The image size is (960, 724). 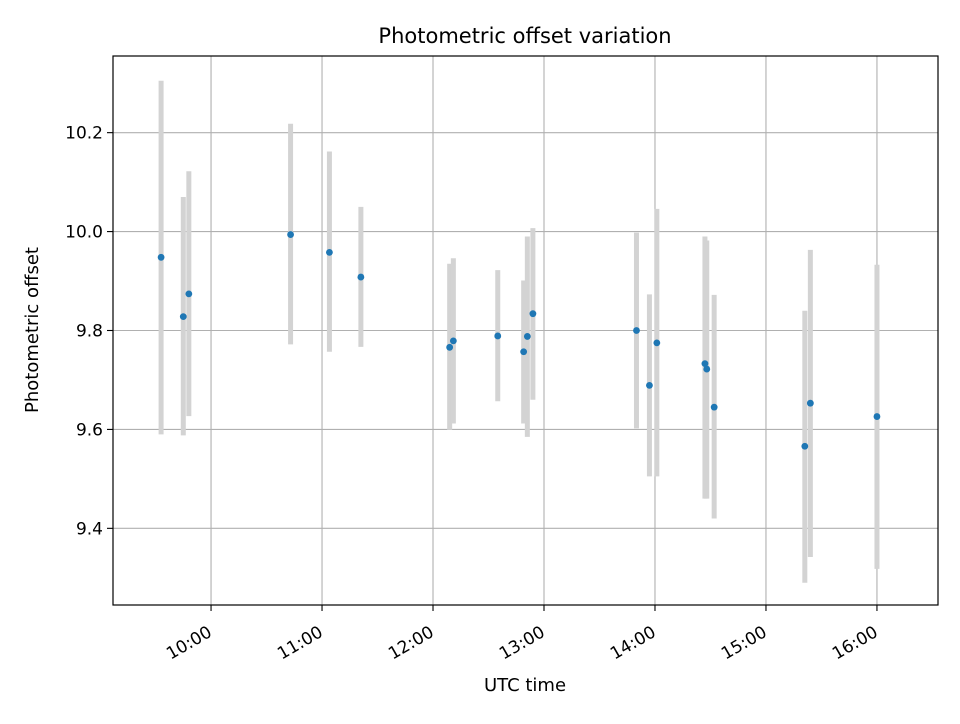 What do you see at coordinates (32, 330) in the screenshot?
I see `y-axis-label: Photometric offset` at bounding box center [32, 330].